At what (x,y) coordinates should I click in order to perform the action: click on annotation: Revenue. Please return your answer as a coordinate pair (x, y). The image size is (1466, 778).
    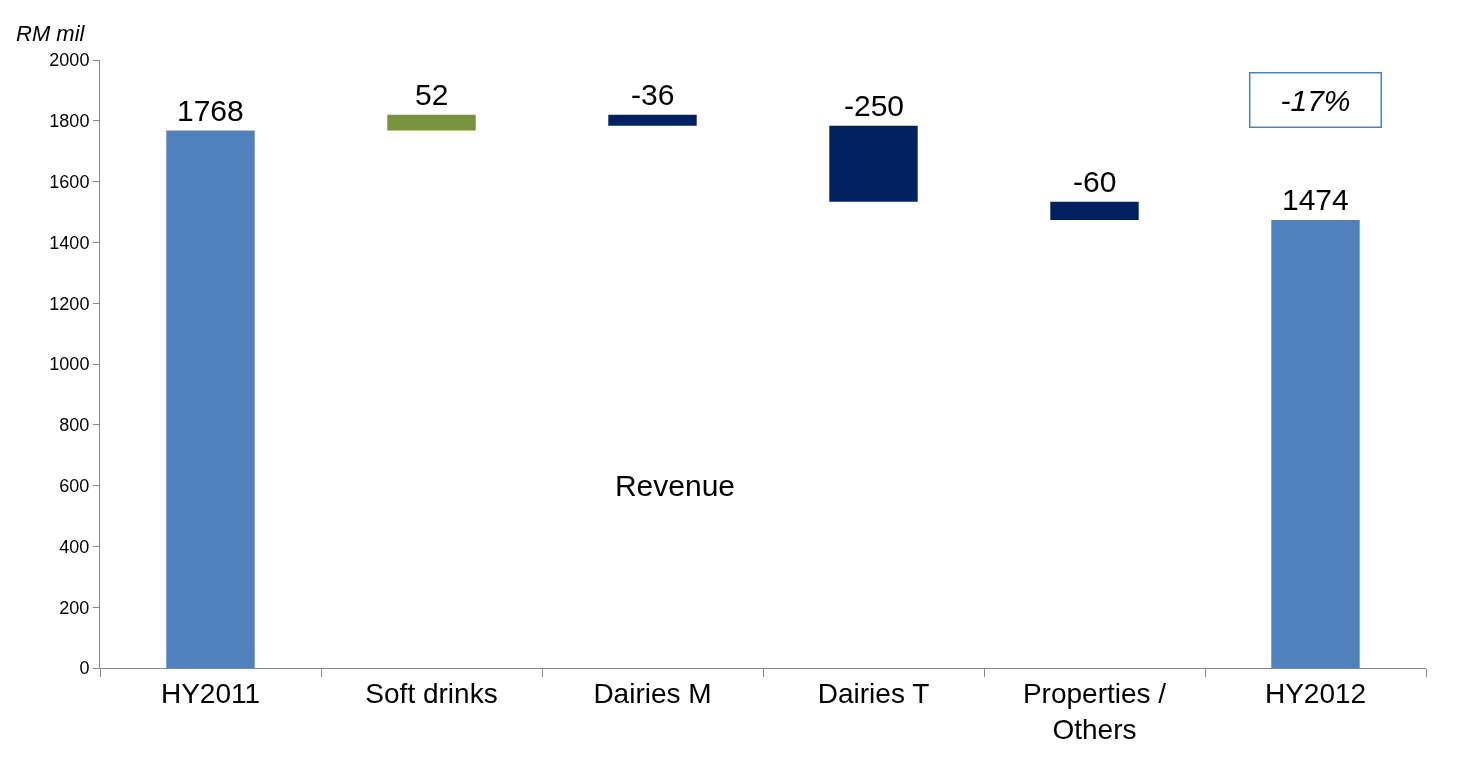
    Looking at the image, I should click on (675, 485).